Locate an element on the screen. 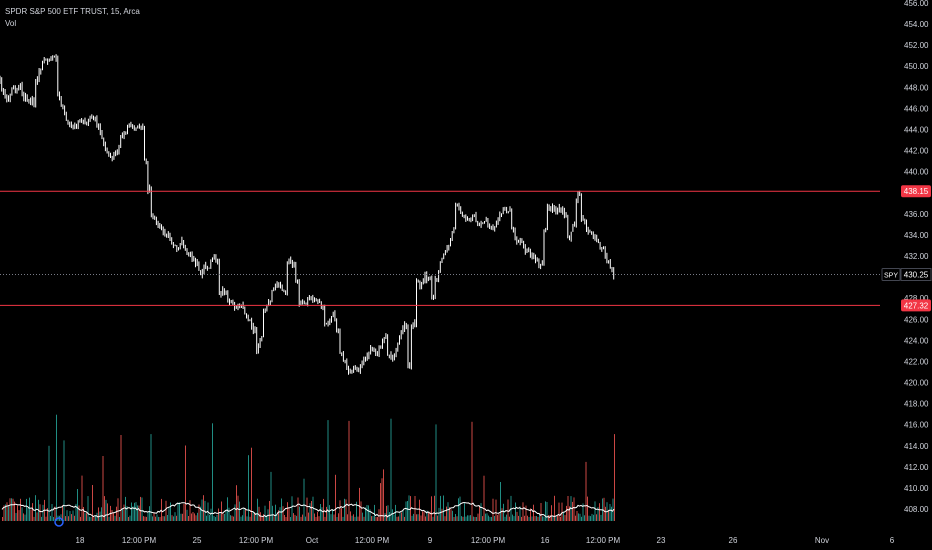 The image size is (932, 550). x-tick-label: 12:00 PM is located at coordinates (603, 540).